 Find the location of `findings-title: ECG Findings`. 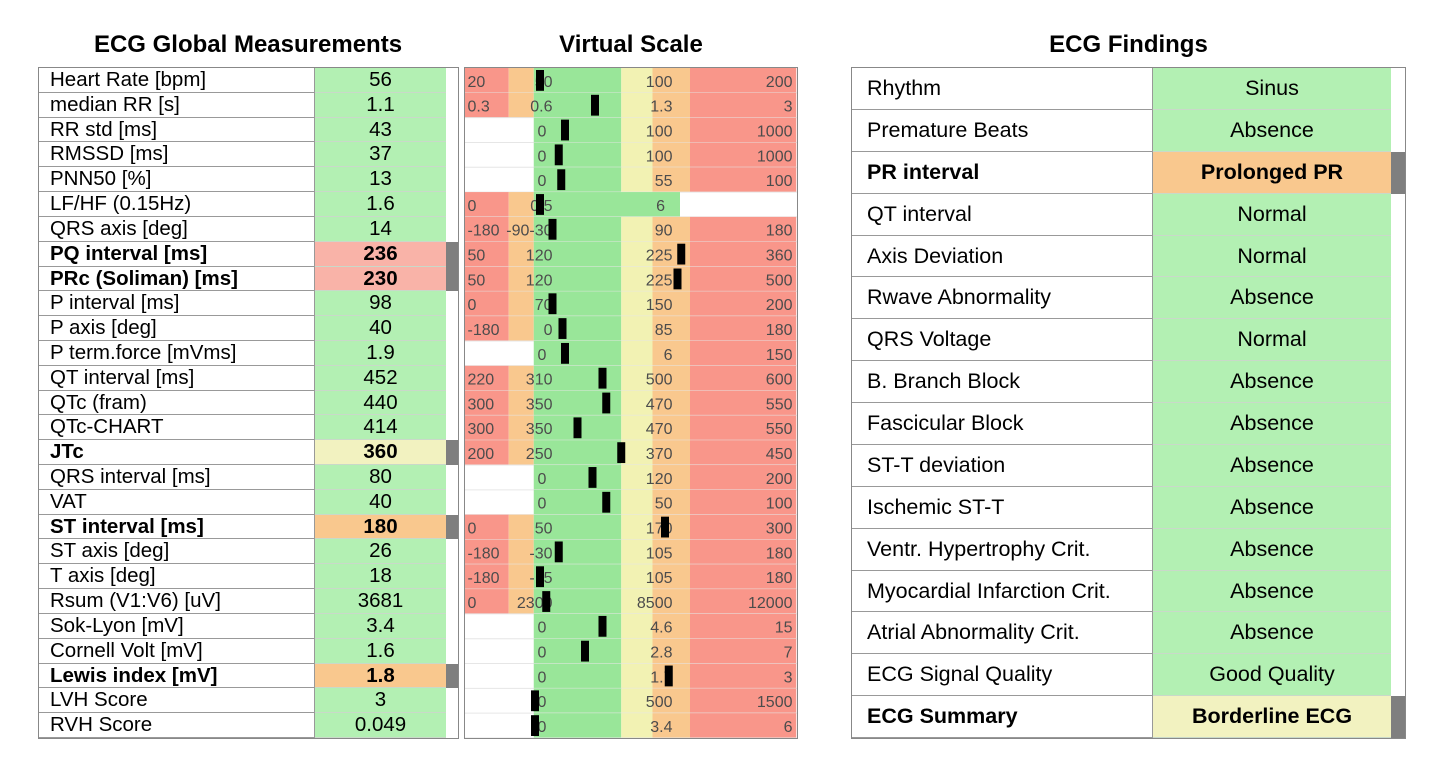

findings-title: ECG Findings is located at coordinates (1128, 44).